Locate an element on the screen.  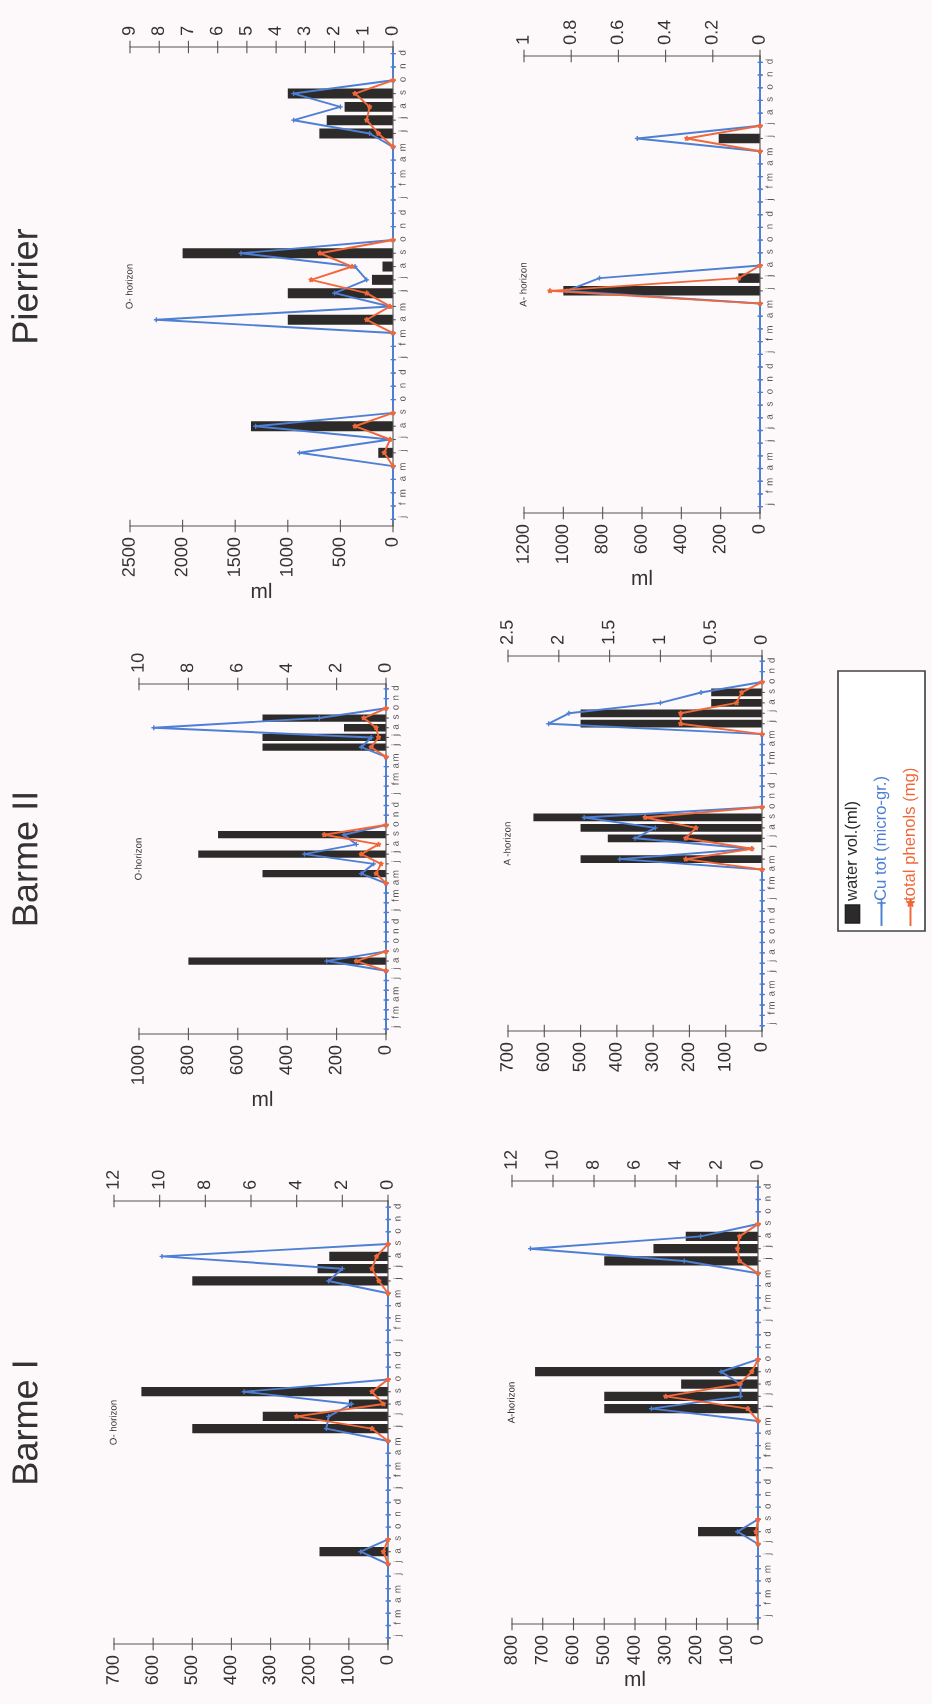
x-tick-label: 600 is located at coordinates (151, 1670).